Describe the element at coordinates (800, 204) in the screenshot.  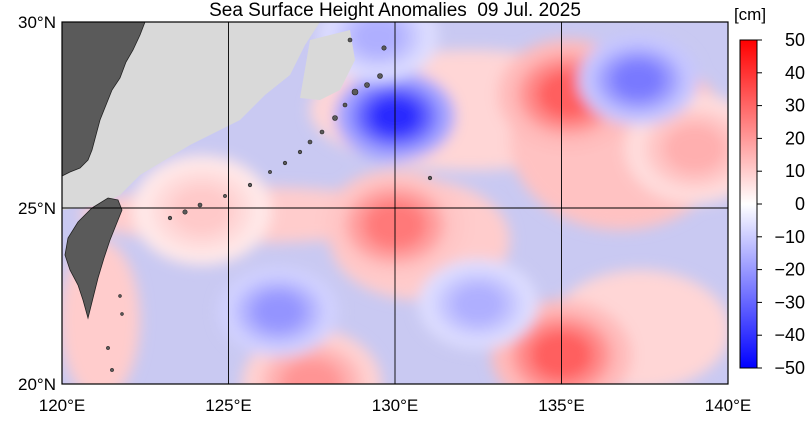
I see `colorbar-tick-label: 0` at that location.